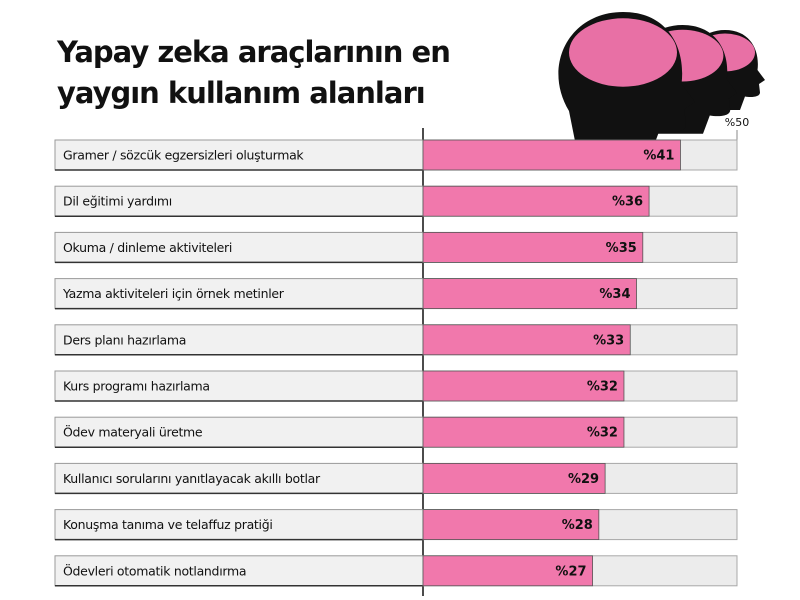  I want to click on category-label: Dil eğitimi yardımı, so click(117, 201).